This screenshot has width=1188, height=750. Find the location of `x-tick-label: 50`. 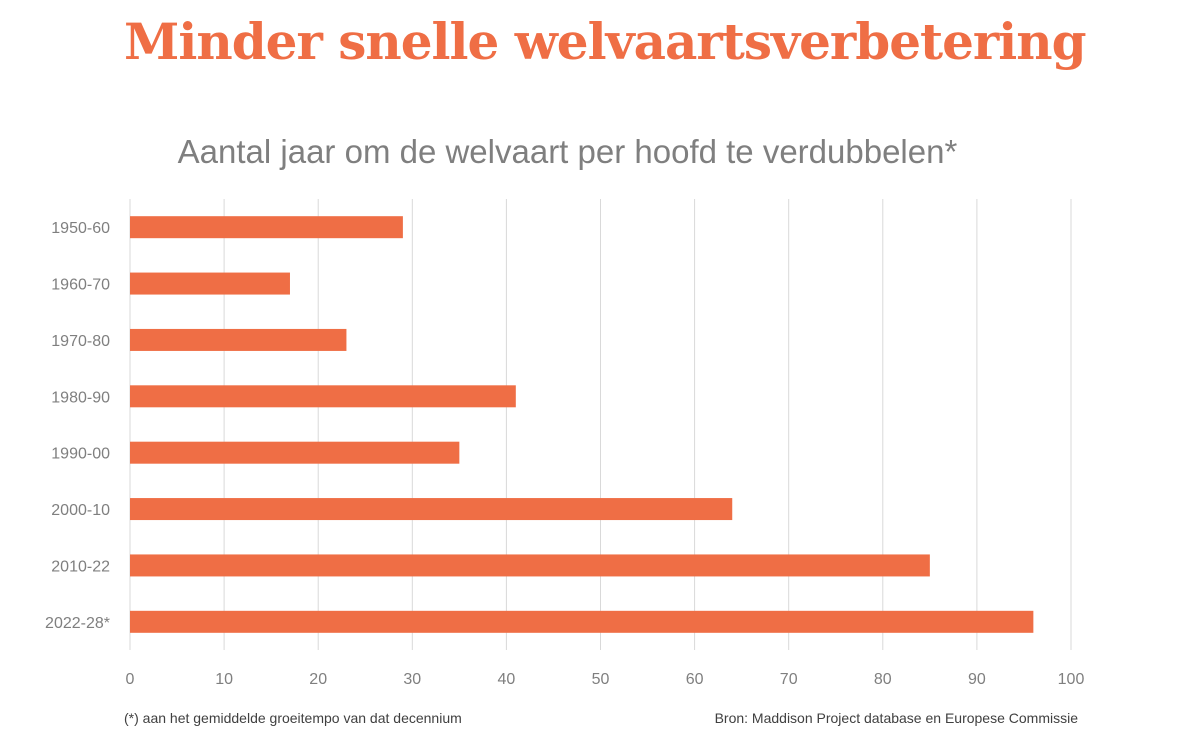

x-tick-label: 50 is located at coordinates (601, 679).